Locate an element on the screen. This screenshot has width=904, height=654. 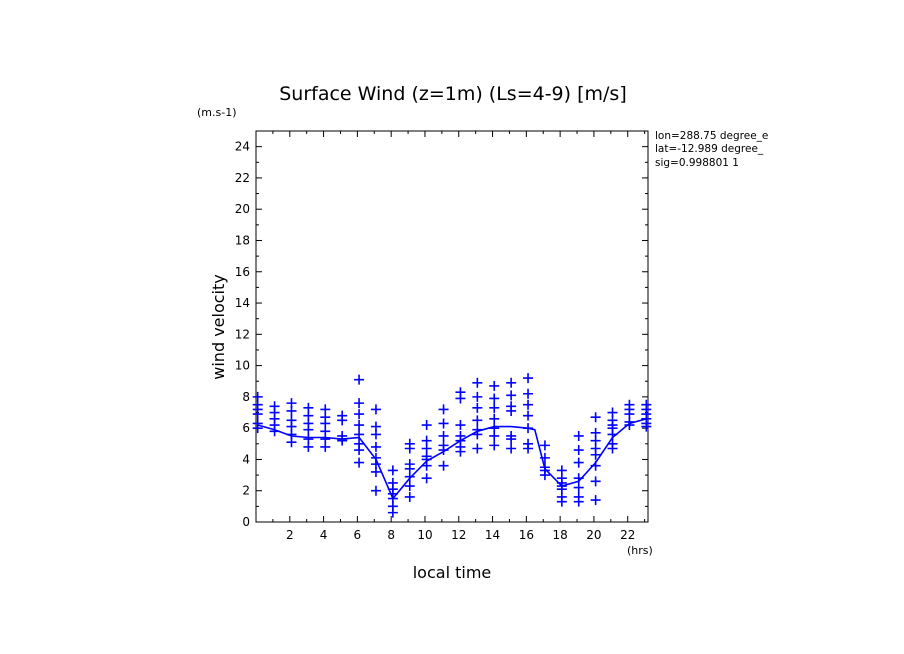
x-tick-label: 8 is located at coordinates (391, 535).